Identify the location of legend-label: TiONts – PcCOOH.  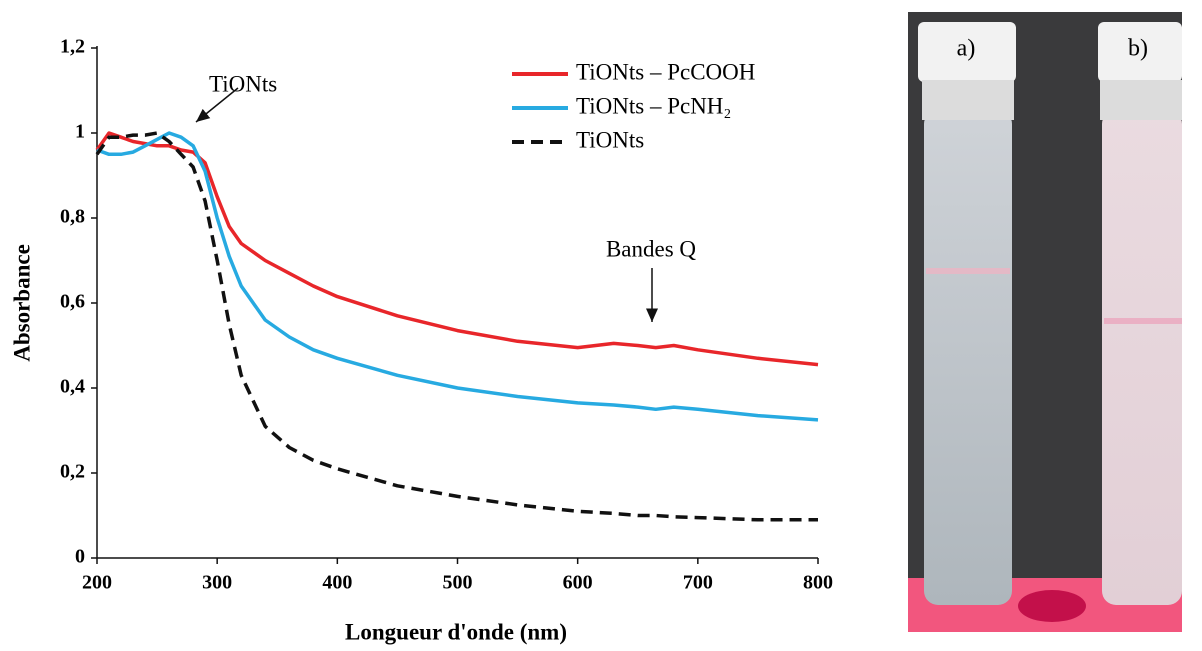
(665, 71).